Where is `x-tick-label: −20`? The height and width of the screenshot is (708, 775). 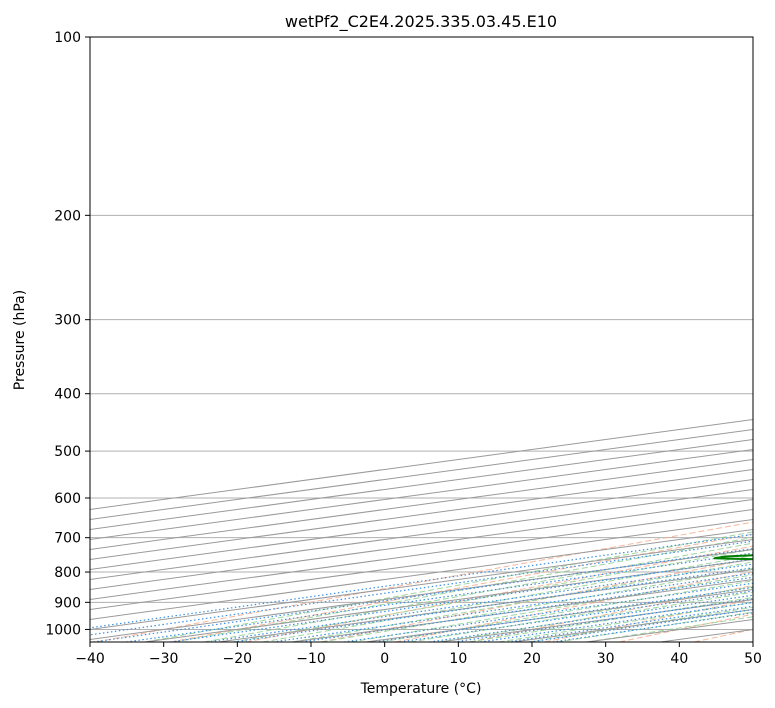 x-tick-label: −20 is located at coordinates (238, 659).